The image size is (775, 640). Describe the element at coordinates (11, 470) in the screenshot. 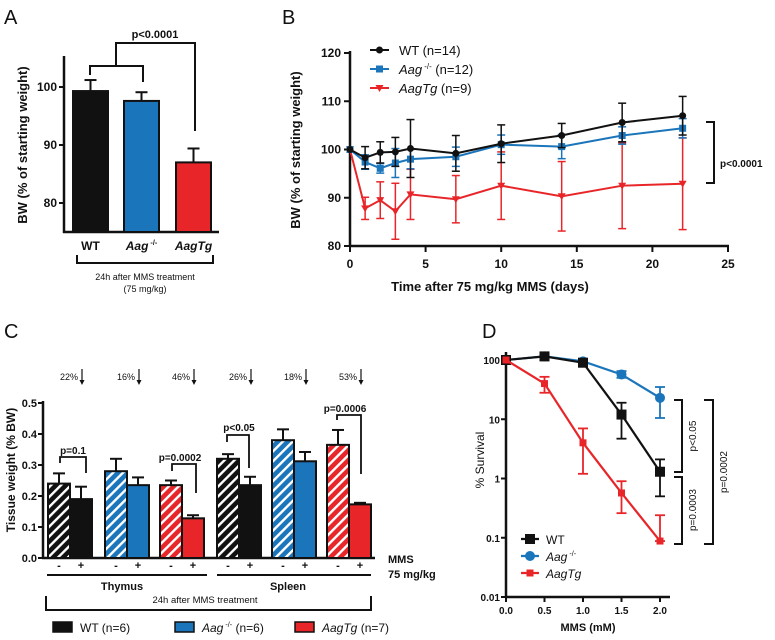

I see `y-axis-title: Tissue weight (% BW)` at that location.